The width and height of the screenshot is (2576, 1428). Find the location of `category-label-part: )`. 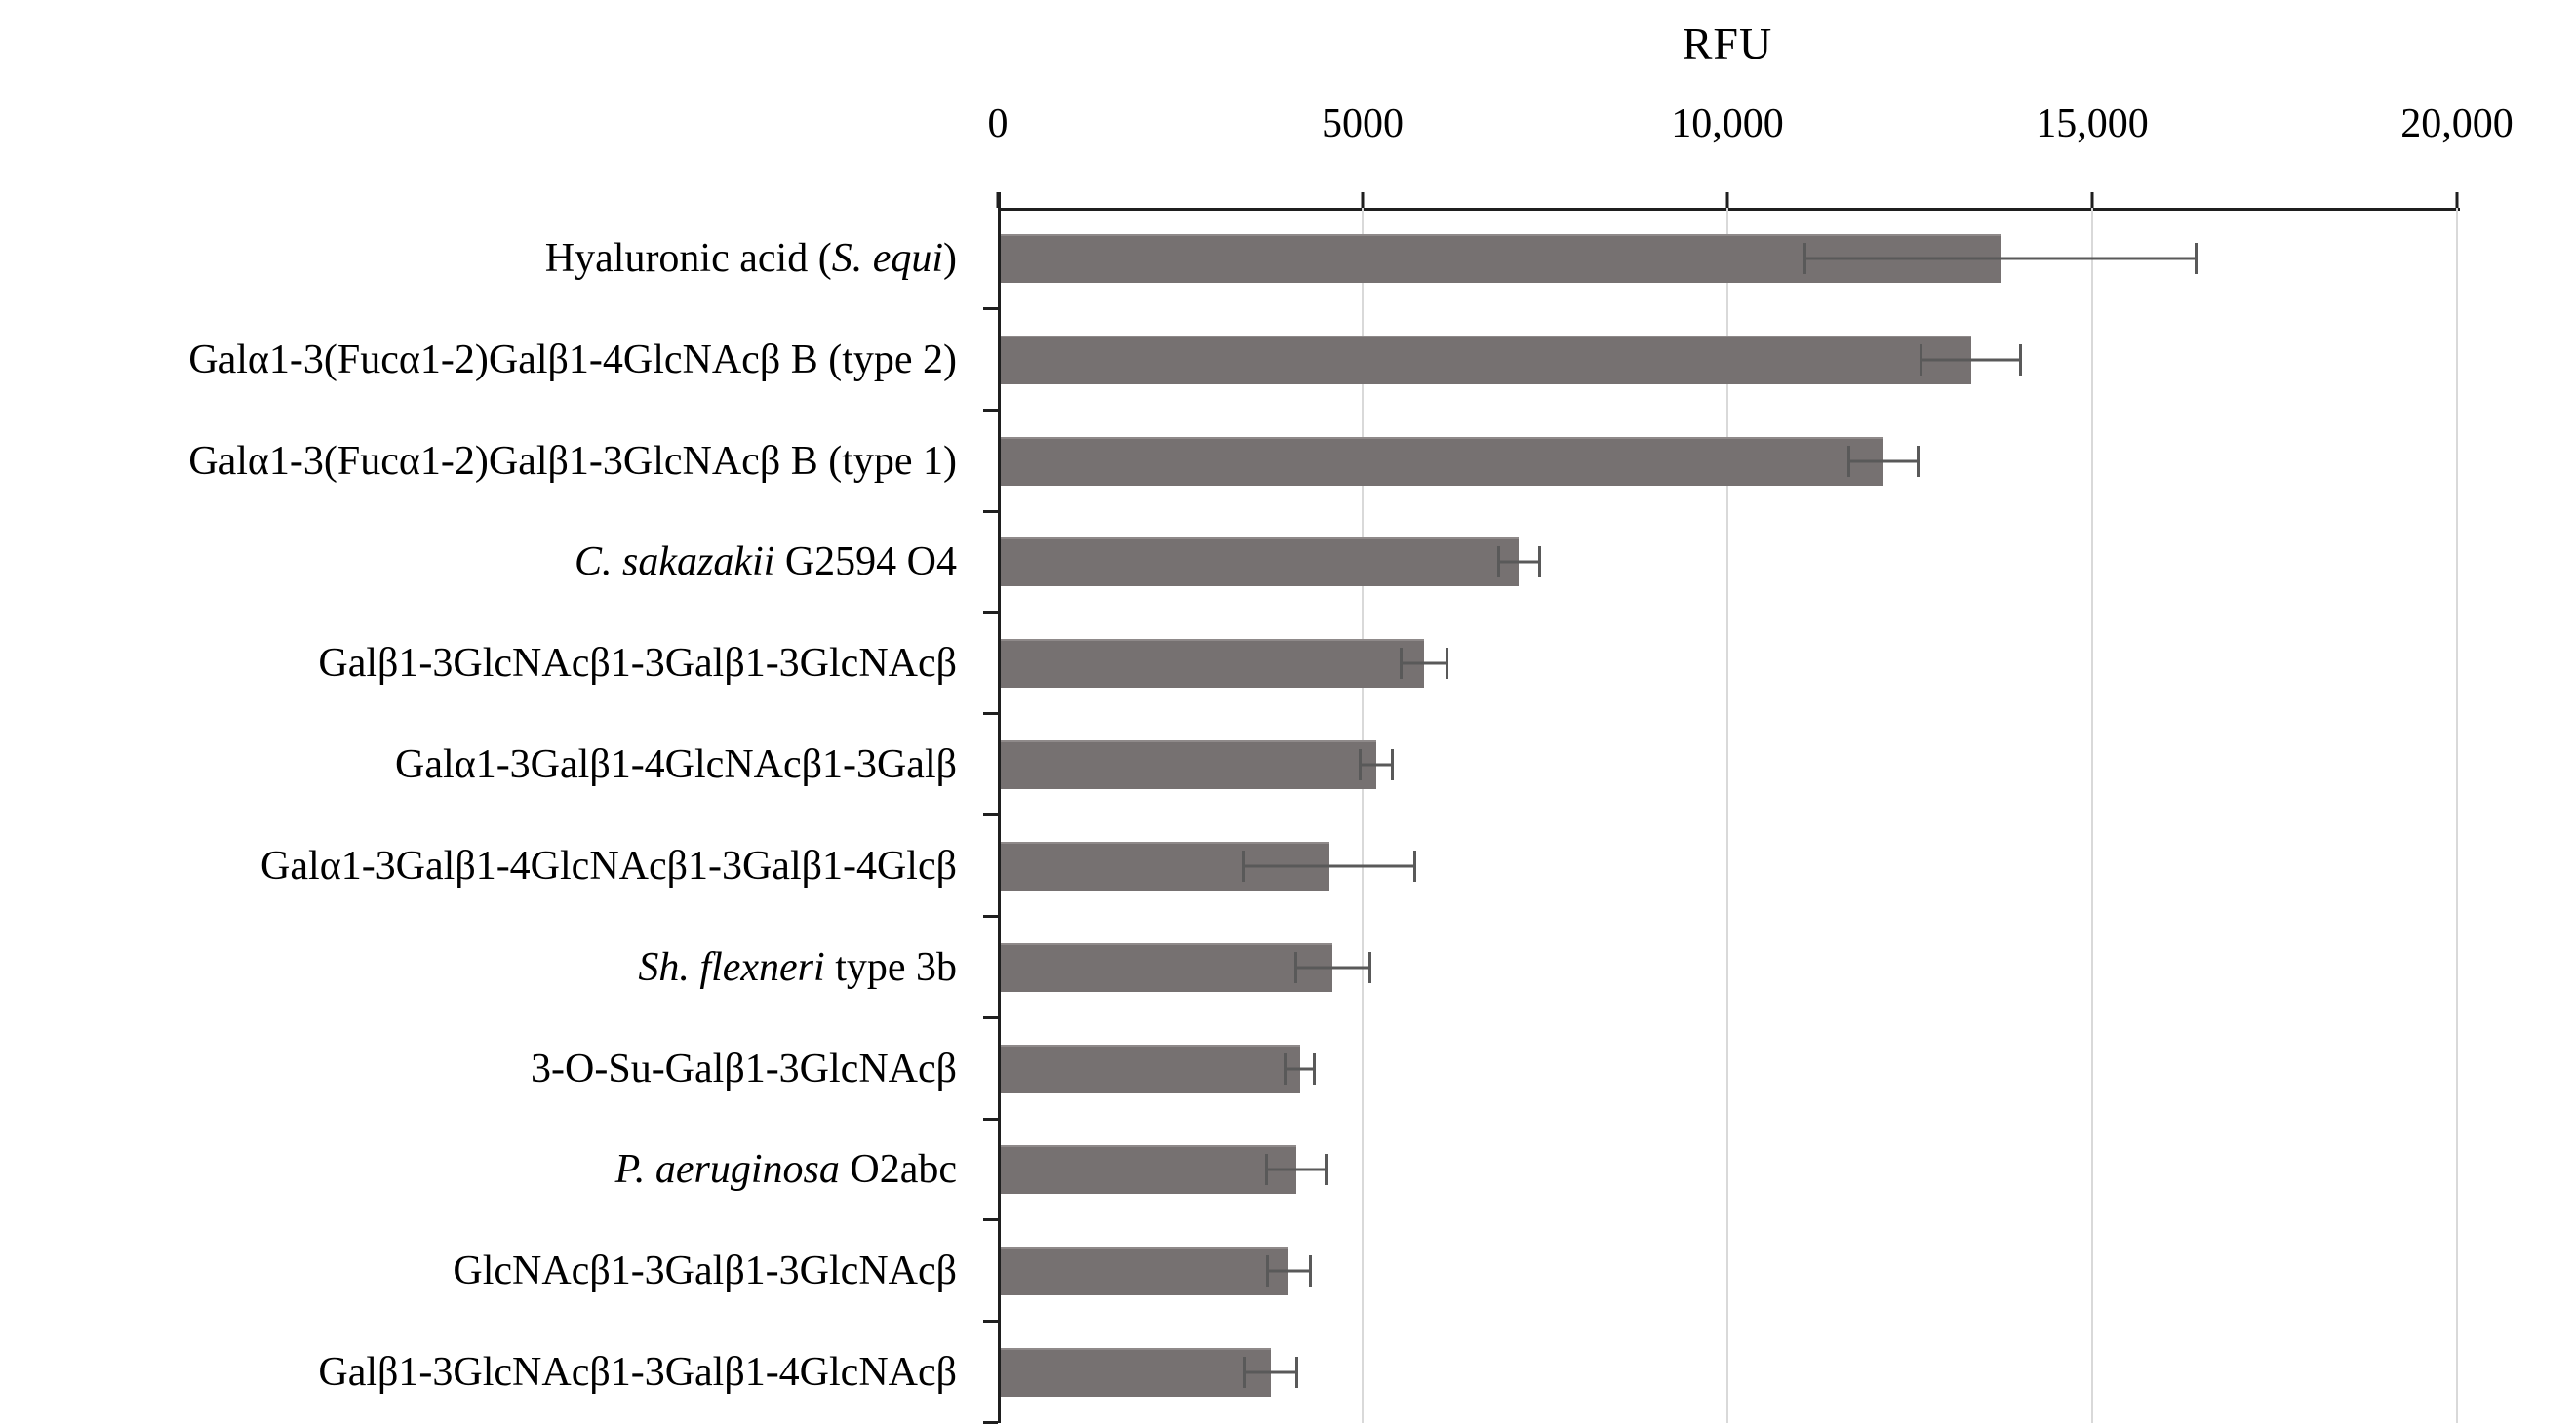

category-label-part: ) is located at coordinates (950, 258).